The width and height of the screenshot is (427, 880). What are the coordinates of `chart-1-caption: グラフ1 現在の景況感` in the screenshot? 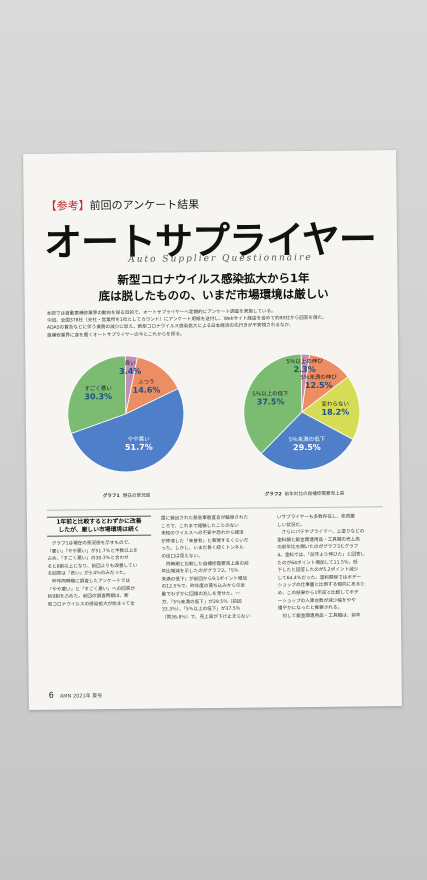 It's located at (127, 496).